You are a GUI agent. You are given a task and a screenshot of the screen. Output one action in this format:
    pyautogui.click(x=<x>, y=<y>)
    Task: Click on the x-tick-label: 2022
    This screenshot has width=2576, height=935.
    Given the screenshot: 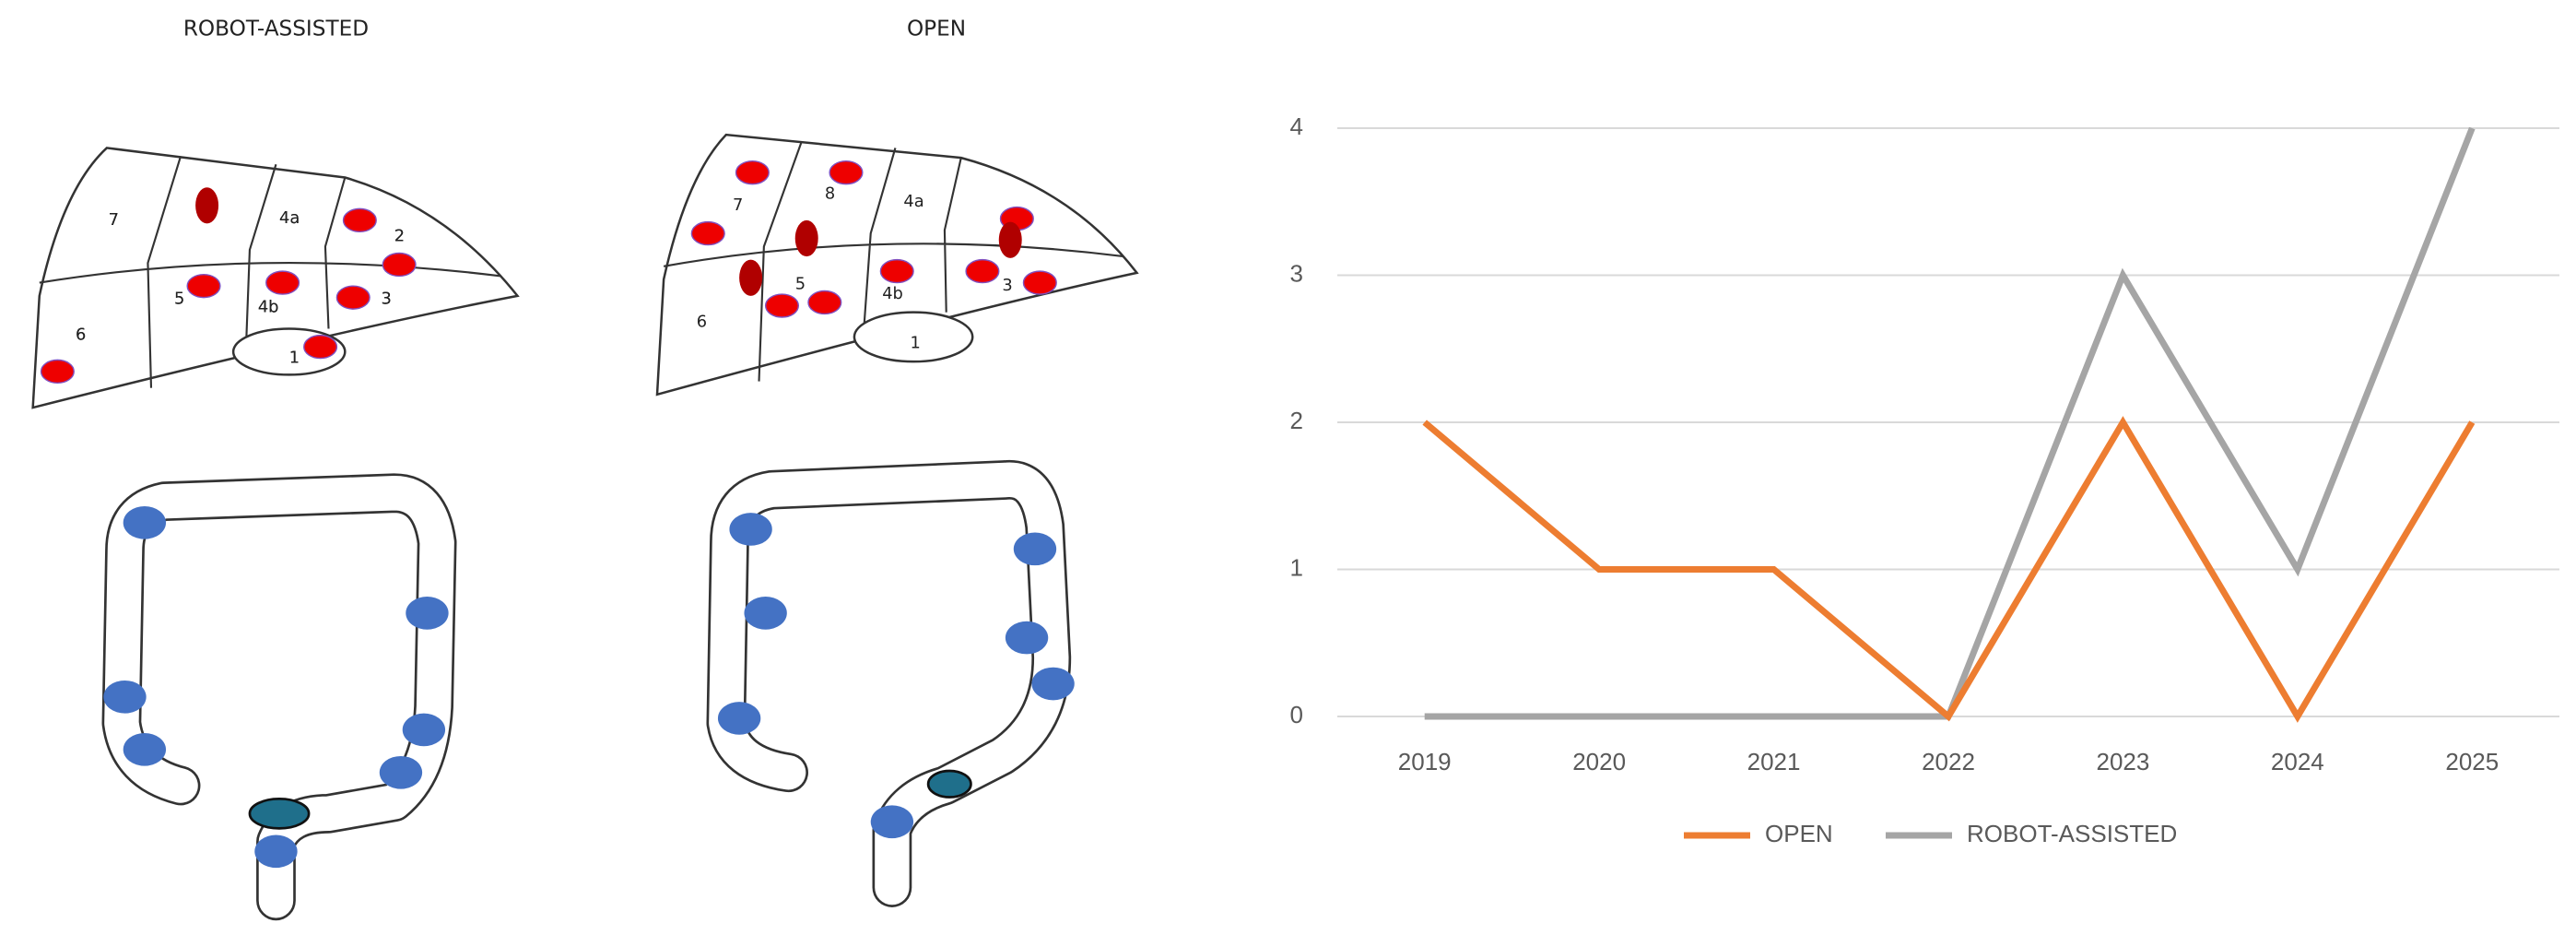 What is the action you would take?
    pyautogui.click(x=1948, y=762)
    